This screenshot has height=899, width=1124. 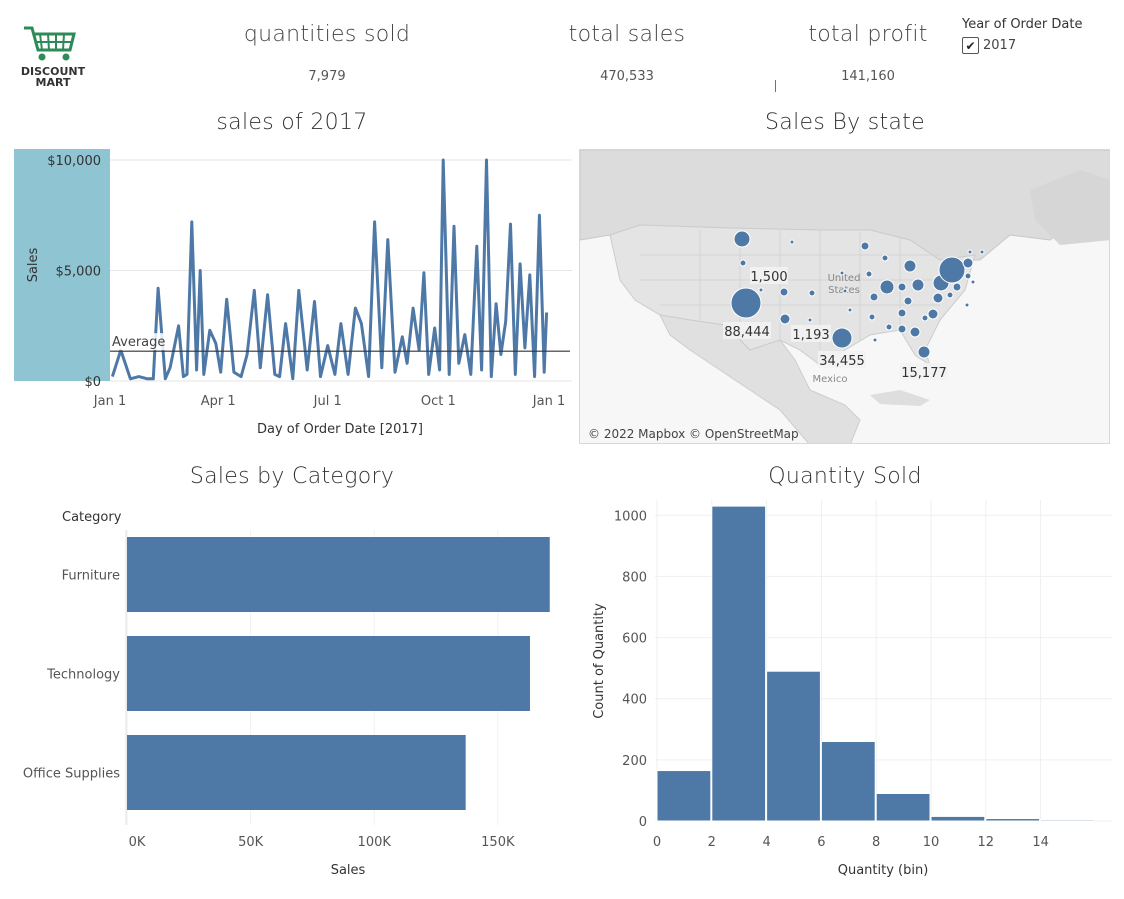 What do you see at coordinates (845, 476) in the screenshot?
I see `histogram-title: Quantity Sold` at bounding box center [845, 476].